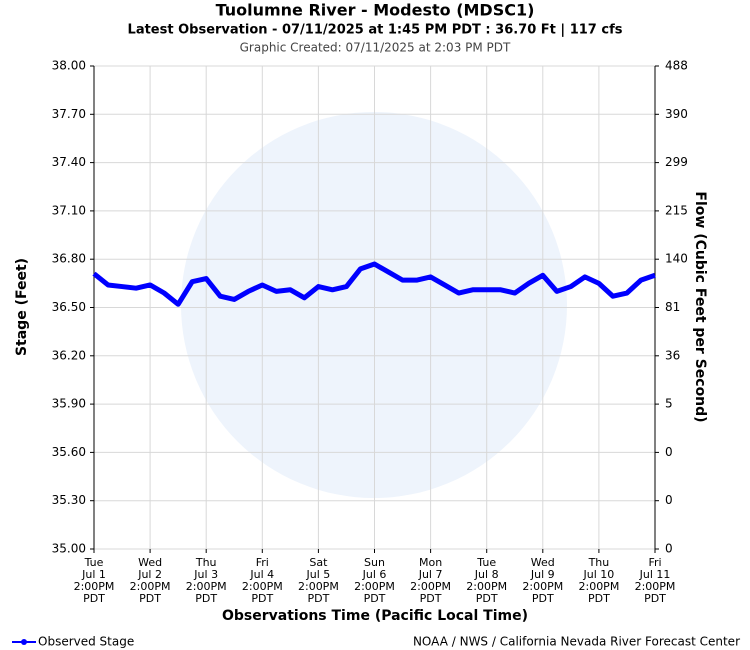 The height and width of the screenshot is (650, 750). What do you see at coordinates (676, 259) in the screenshot?
I see `y2-tick-label: 140` at bounding box center [676, 259].